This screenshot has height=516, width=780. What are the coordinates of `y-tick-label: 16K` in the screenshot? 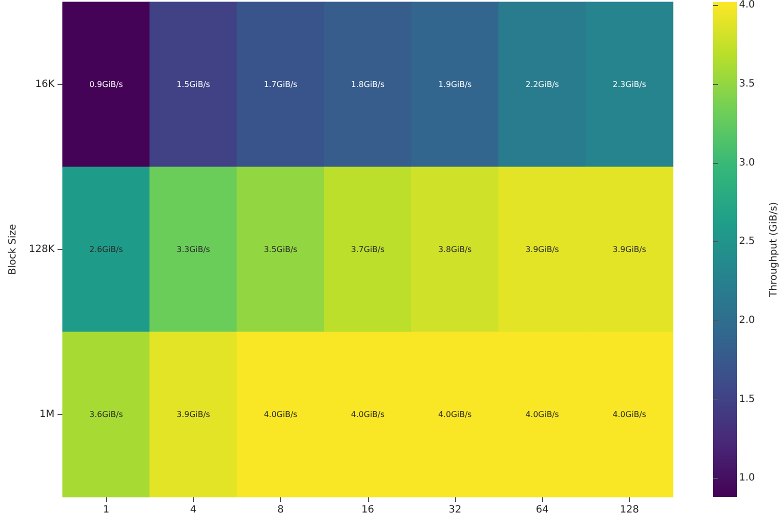 It's located at (45, 84).